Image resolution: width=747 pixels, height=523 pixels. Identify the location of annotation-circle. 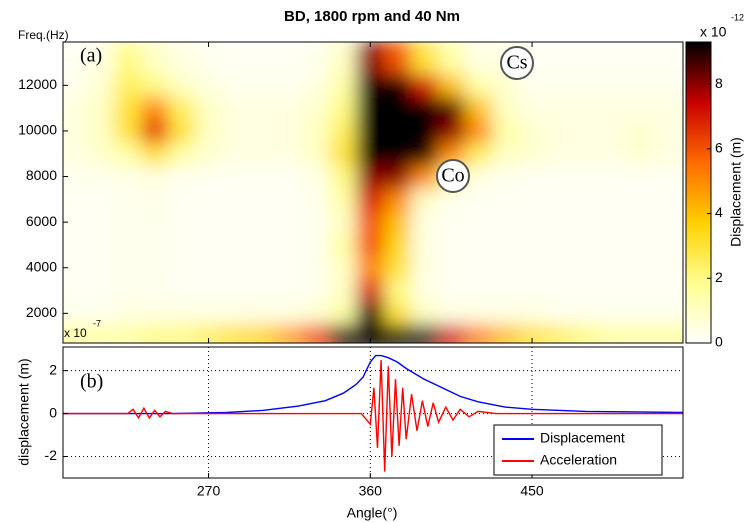
(453, 176).